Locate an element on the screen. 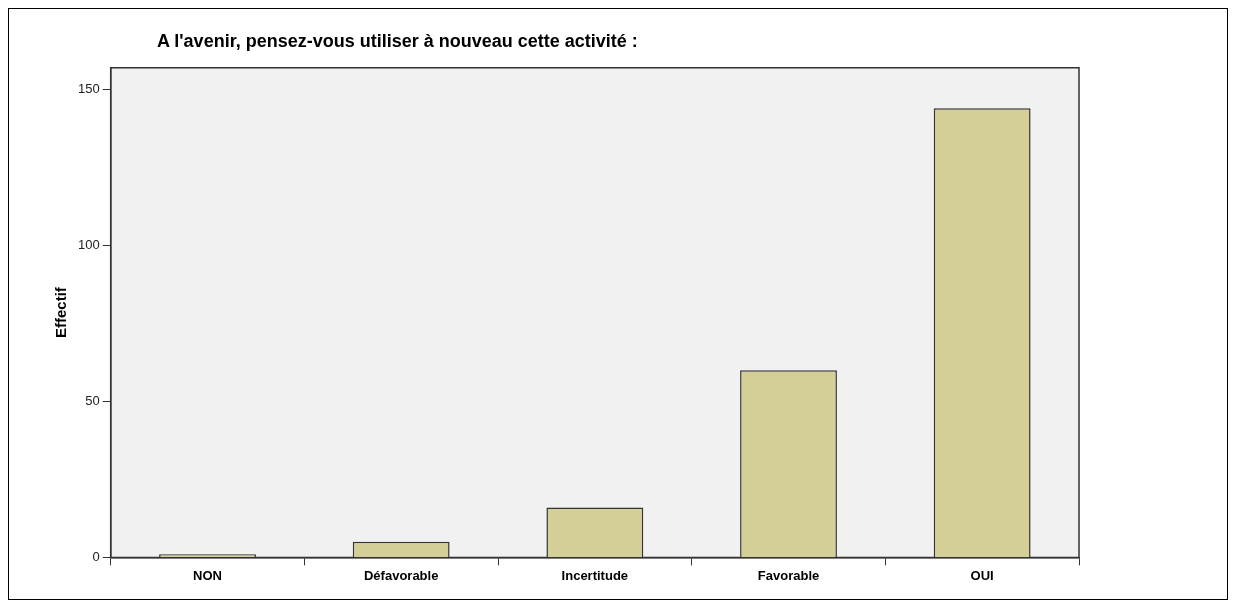 The height and width of the screenshot is (610, 1238). y-axis-title: Effectif is located at coordinates (61, 312).